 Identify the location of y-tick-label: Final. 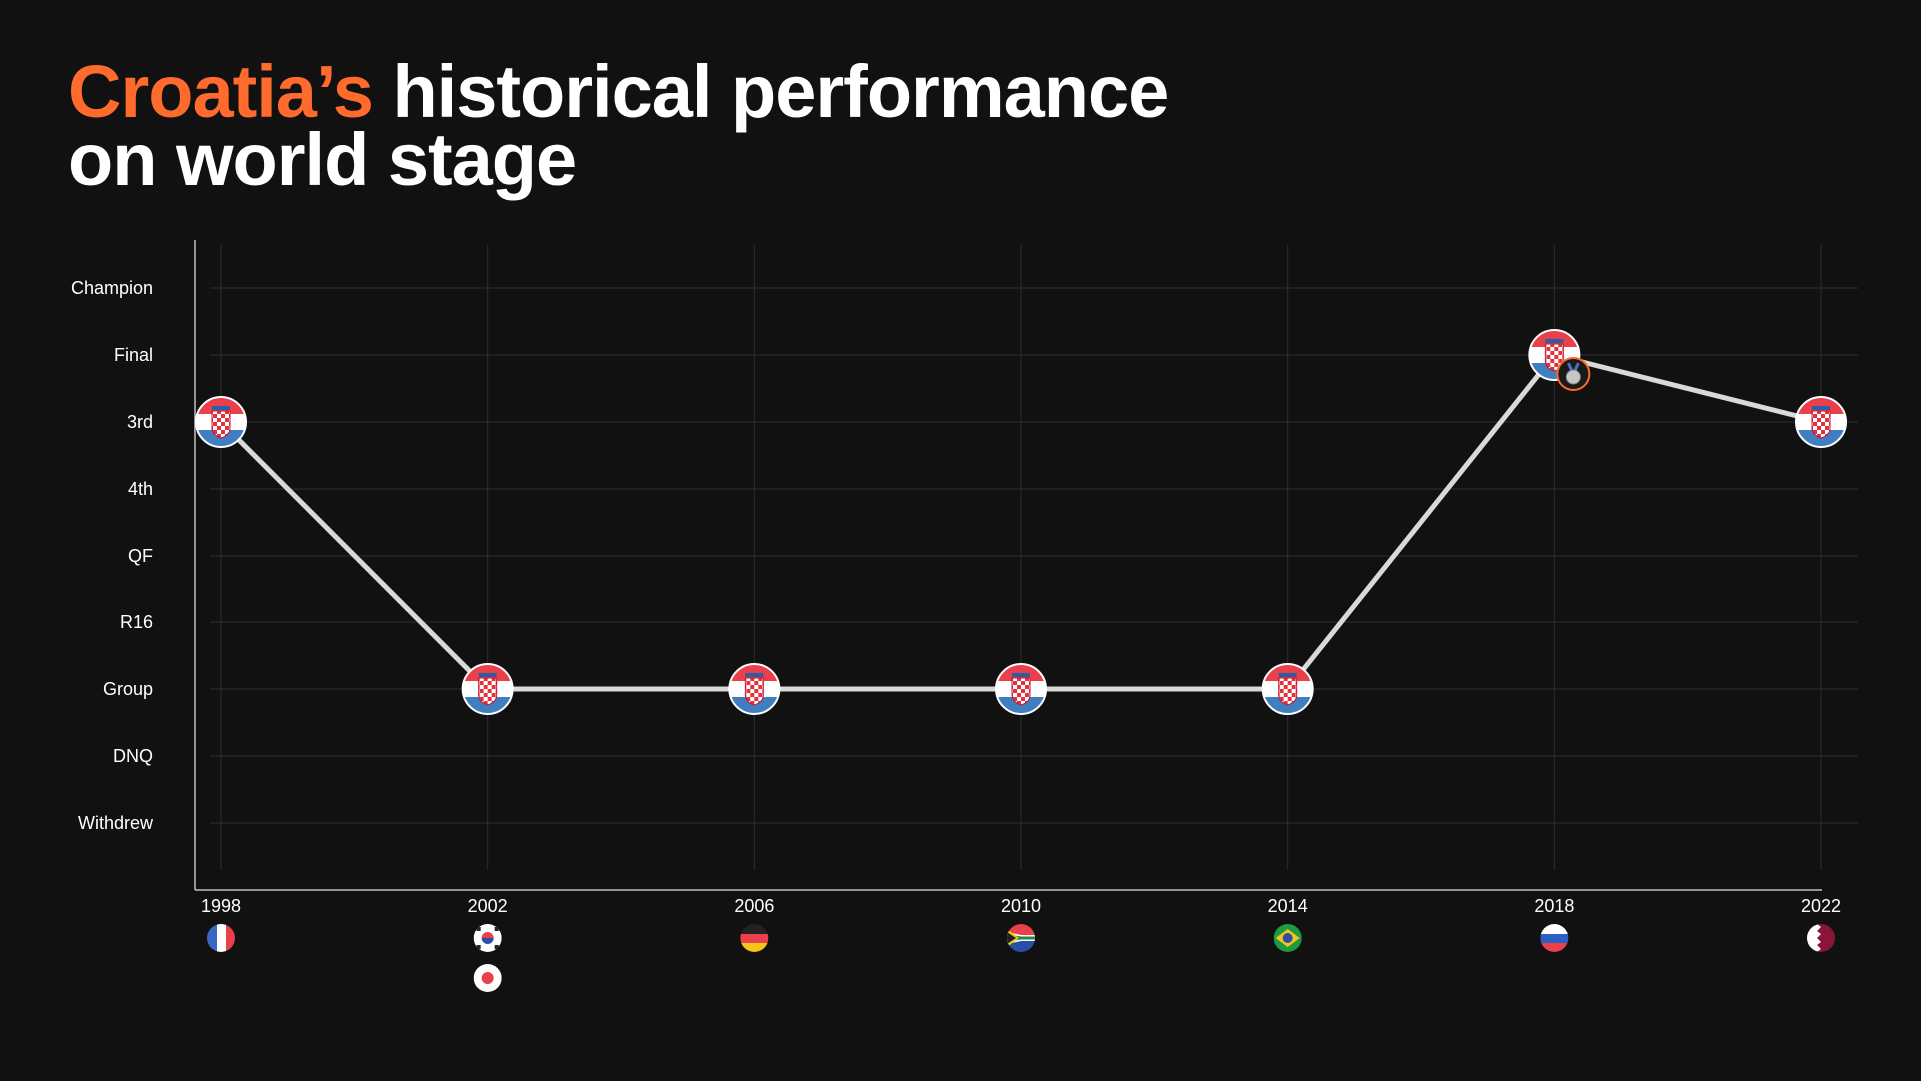
(133, 355).